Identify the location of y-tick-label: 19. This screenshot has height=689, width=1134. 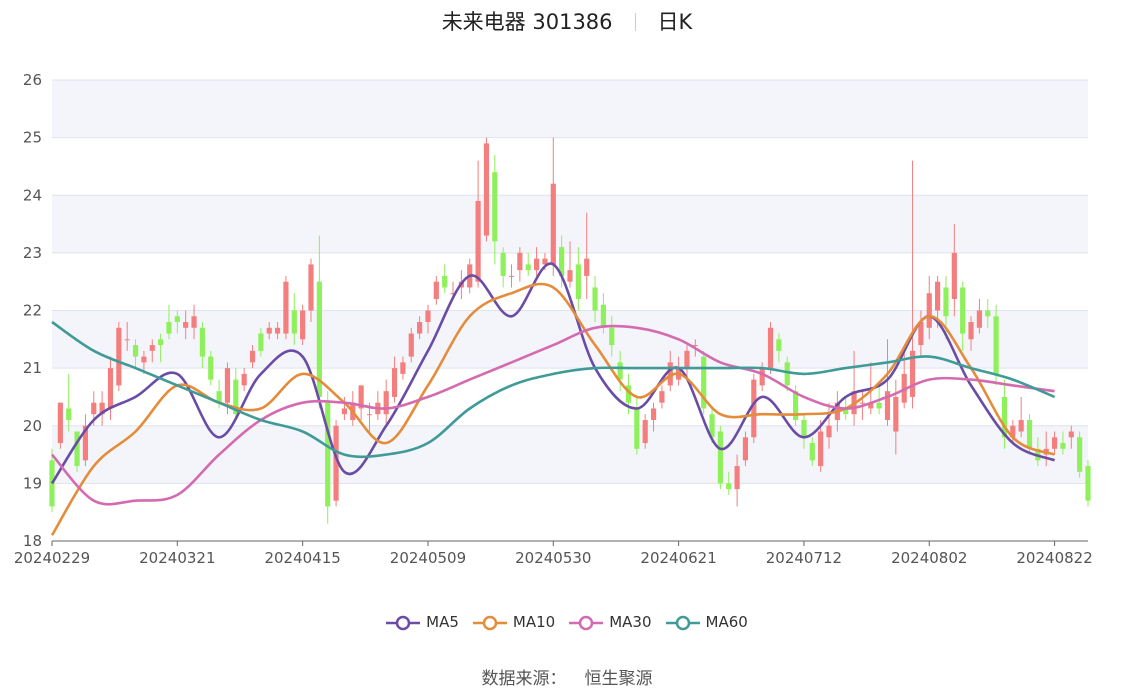
(32, 483).